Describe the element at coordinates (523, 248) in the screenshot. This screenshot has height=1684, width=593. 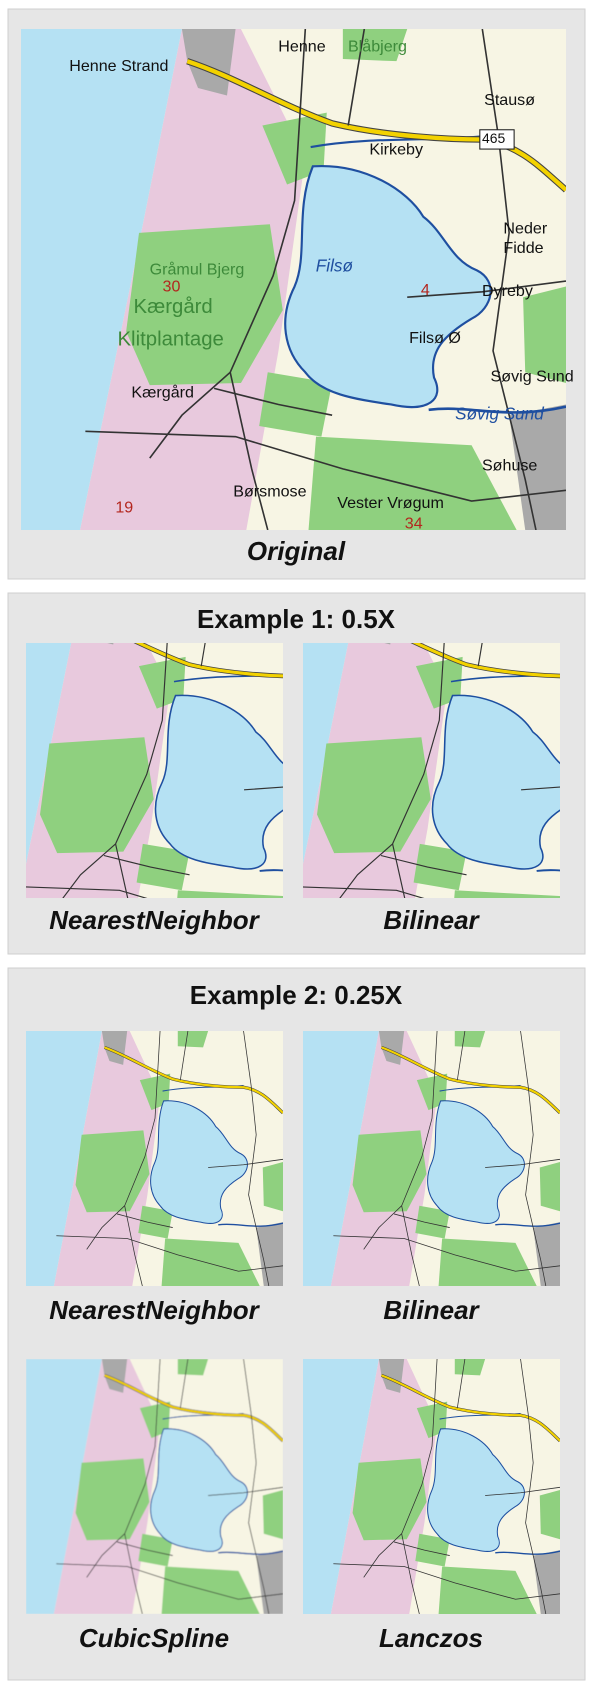
I see `map-label: Fidde` at that location.